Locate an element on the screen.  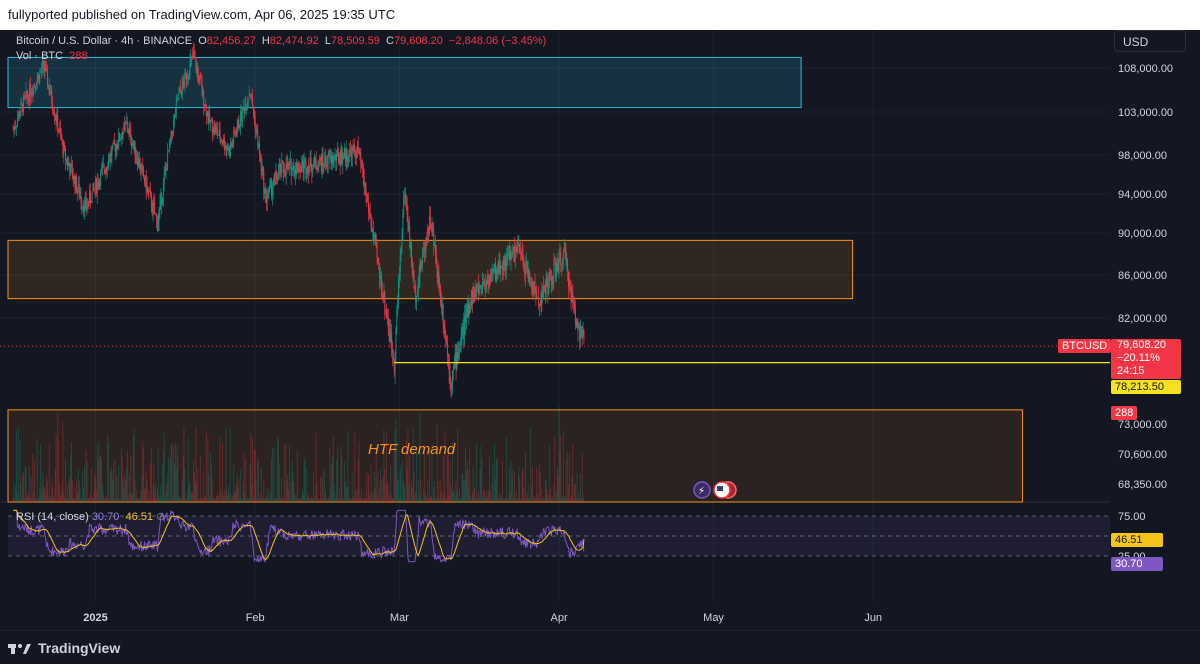
symbol-title: Bitcoin / U.S. Dollar · 4h · BINANCE is located at coordinates (104, 41).